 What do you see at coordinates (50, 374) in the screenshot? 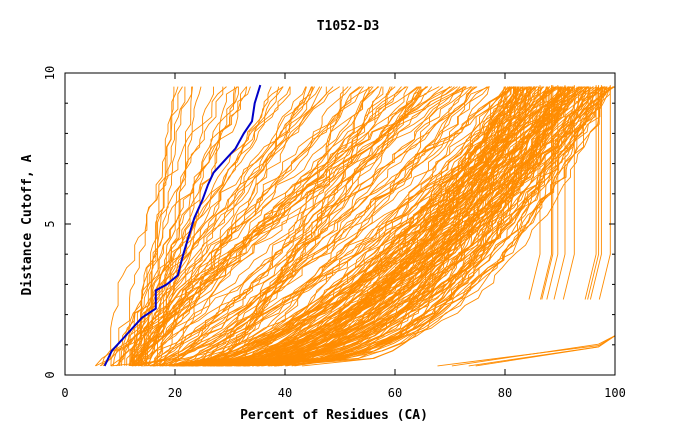
I see `y-tick-label-0: 0` at bounding box center [50, 374].